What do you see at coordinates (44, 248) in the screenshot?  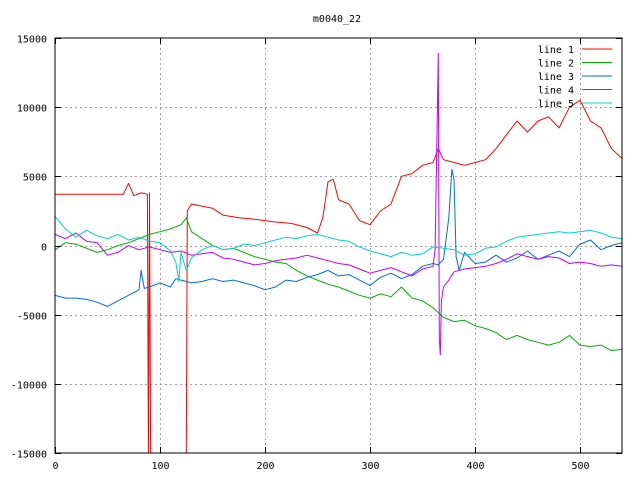 I see `y-tick-label: 0` at bounding box center [44, 248].